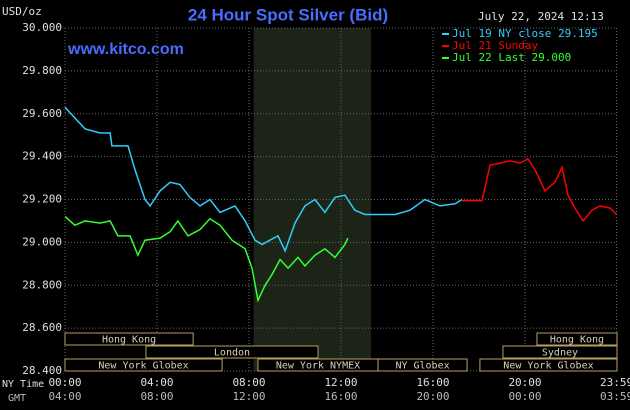 This screenshot has width=630, height=410. Describe the element at coordinates (156, 382) in the screenshot. I see `x-tick-label: 04:00` at that location.